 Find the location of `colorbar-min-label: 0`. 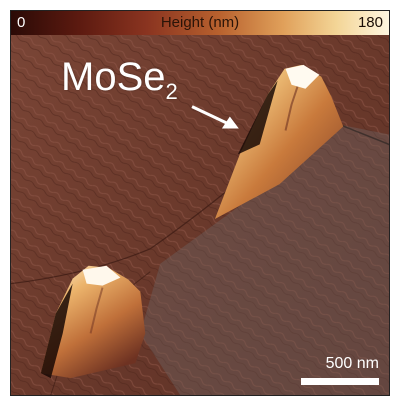

colorbar-min-label: 0 is located at coordinates (21, 22).